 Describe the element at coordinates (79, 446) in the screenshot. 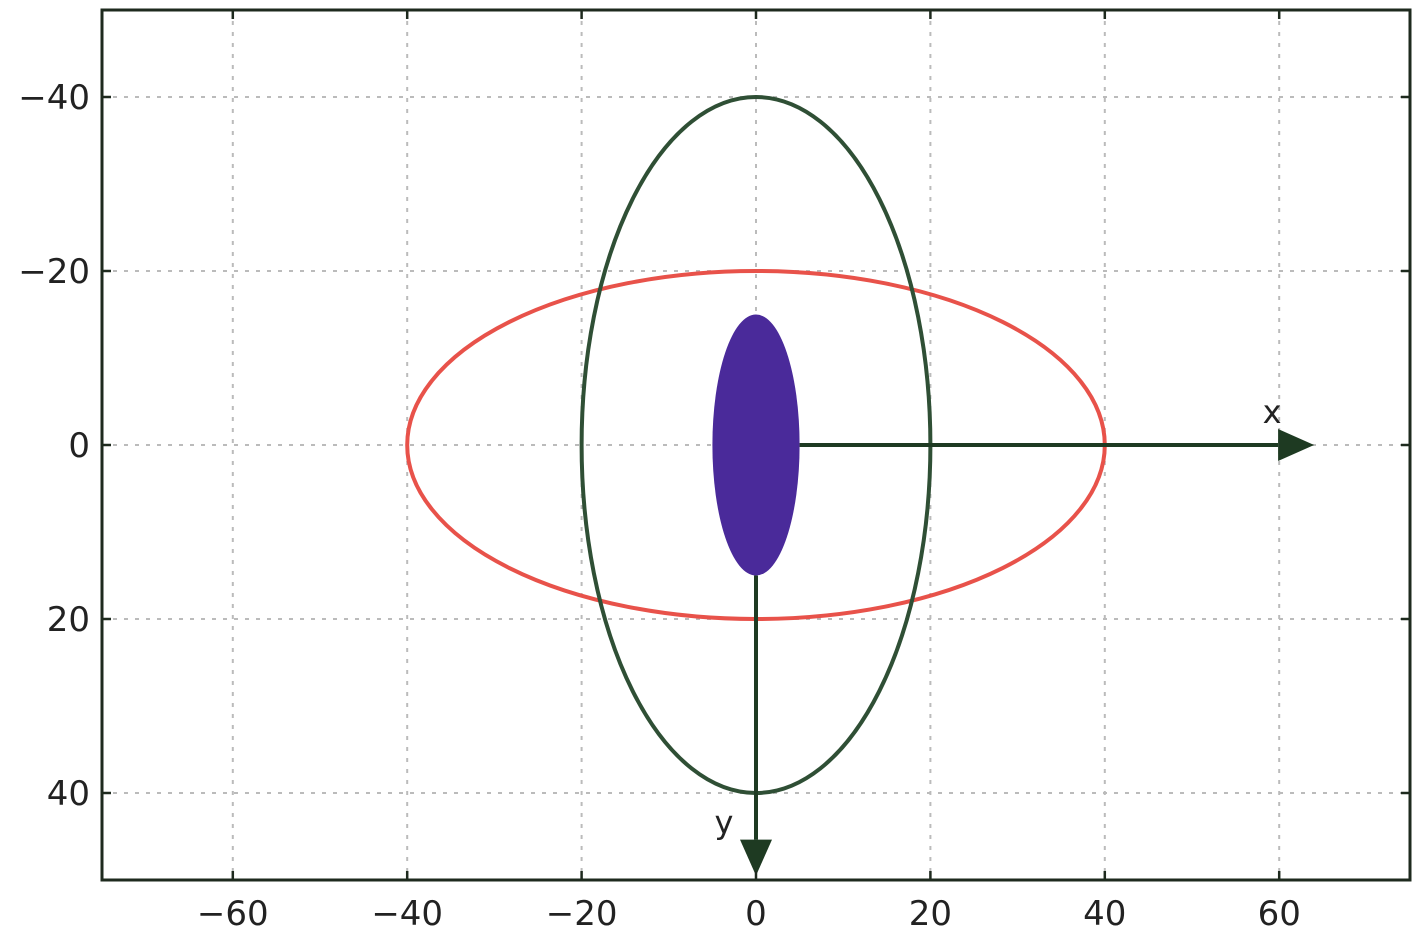

I see `y-tick-label: 0` at that location.